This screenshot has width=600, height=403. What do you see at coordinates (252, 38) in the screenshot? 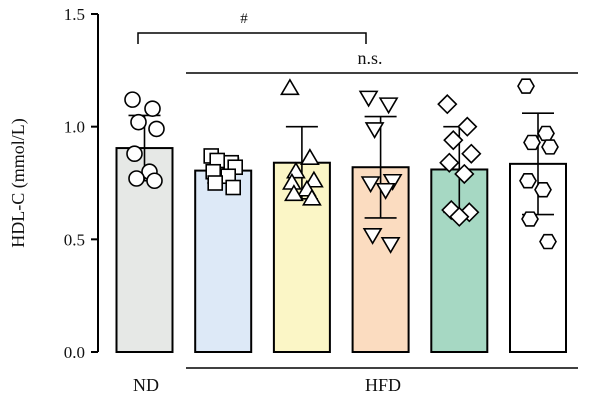
I see `hash-bracket` at bounding box center [252, 38].